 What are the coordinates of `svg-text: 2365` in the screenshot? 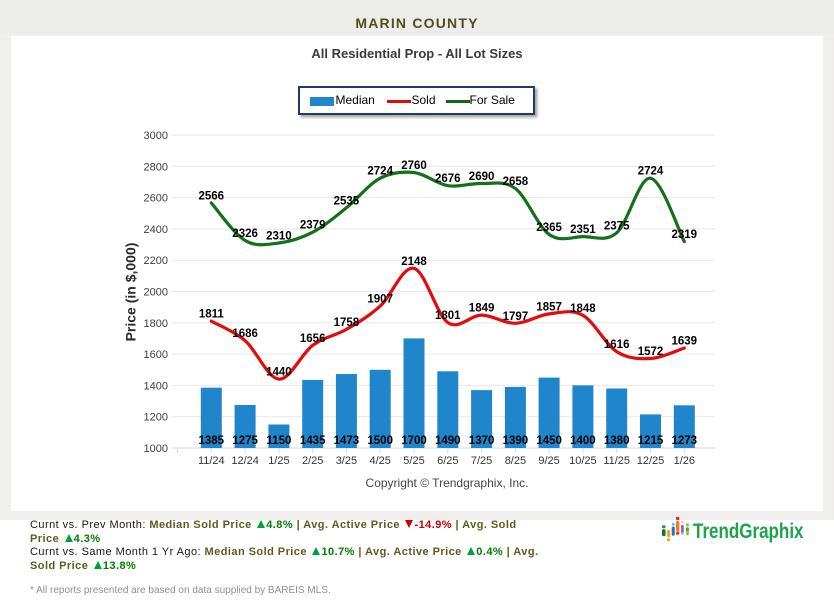 It's located at (549, 228).